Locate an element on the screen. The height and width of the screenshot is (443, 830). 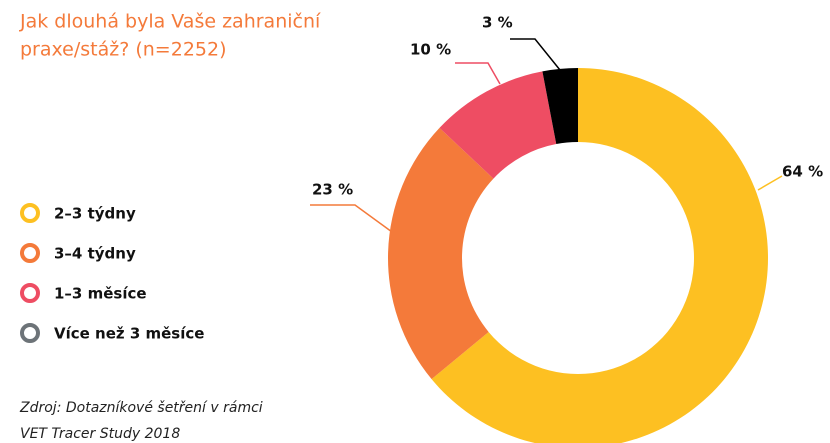
value-label: 64 % is located at coordinates (802, 172).